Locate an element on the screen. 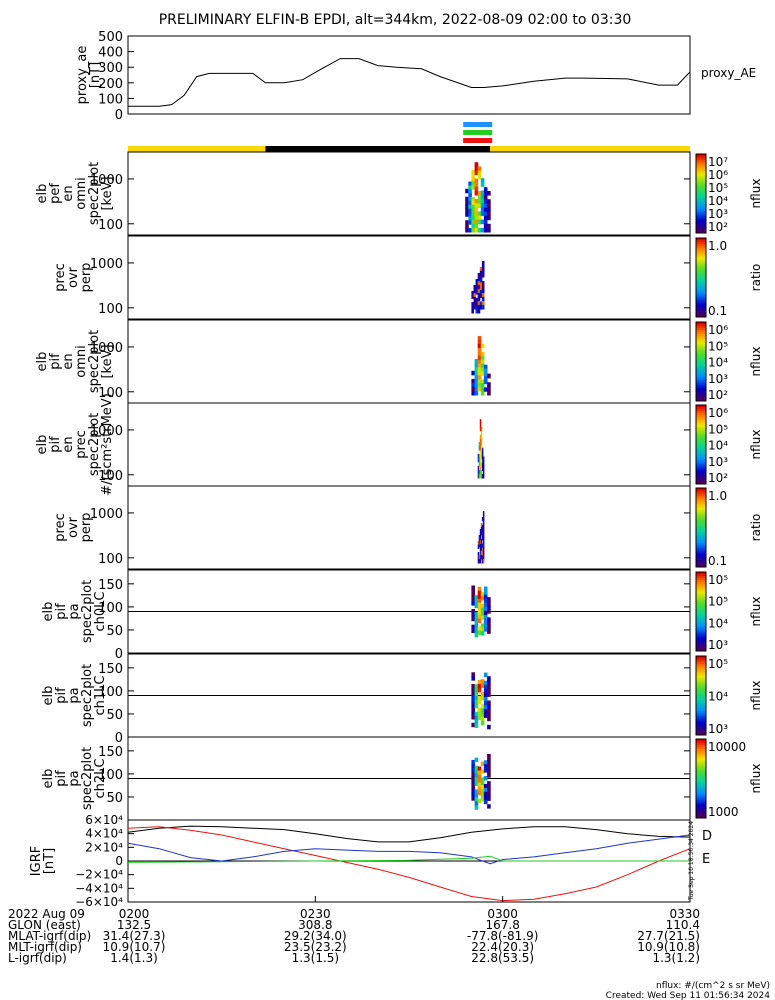 The height and width of the screenshot is (1000, 775). spec-ylabel-line: omni is located at coordinates (81, 361).